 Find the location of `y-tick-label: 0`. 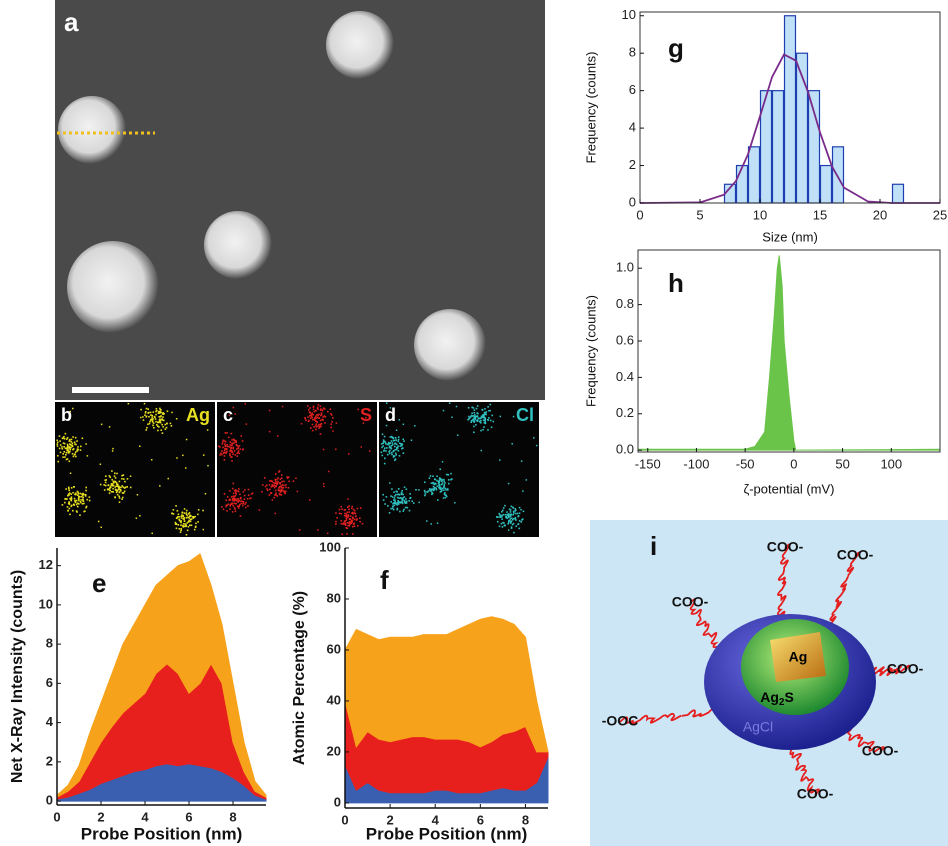

y-tick-label: 0 is located at coordinates (49, 800).